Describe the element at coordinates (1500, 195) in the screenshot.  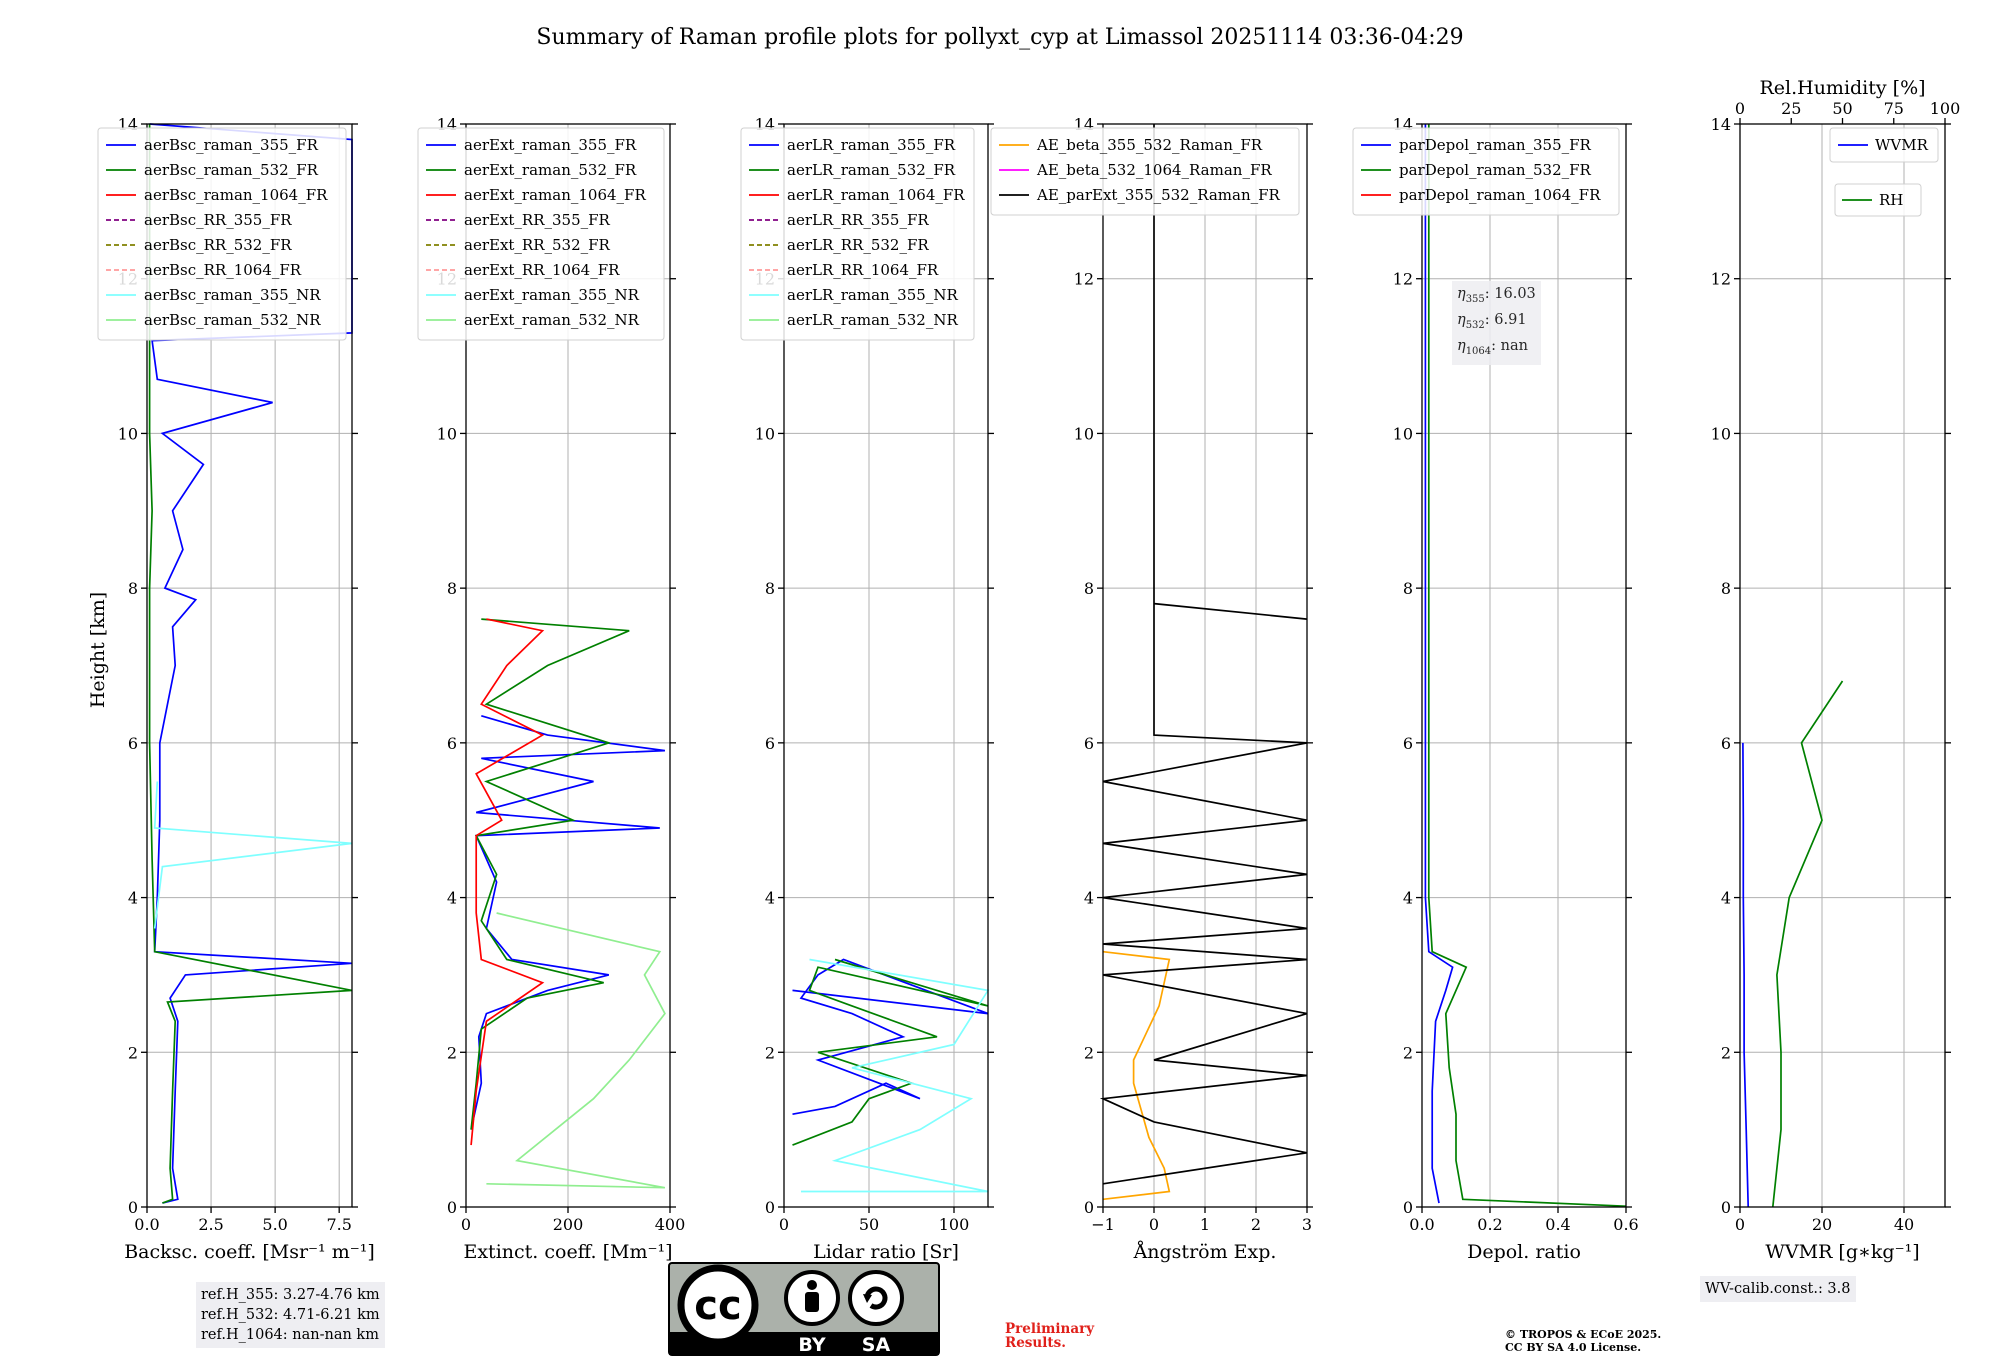
I see `legend-entry: parDepol_raman_1064_FR` at that location.